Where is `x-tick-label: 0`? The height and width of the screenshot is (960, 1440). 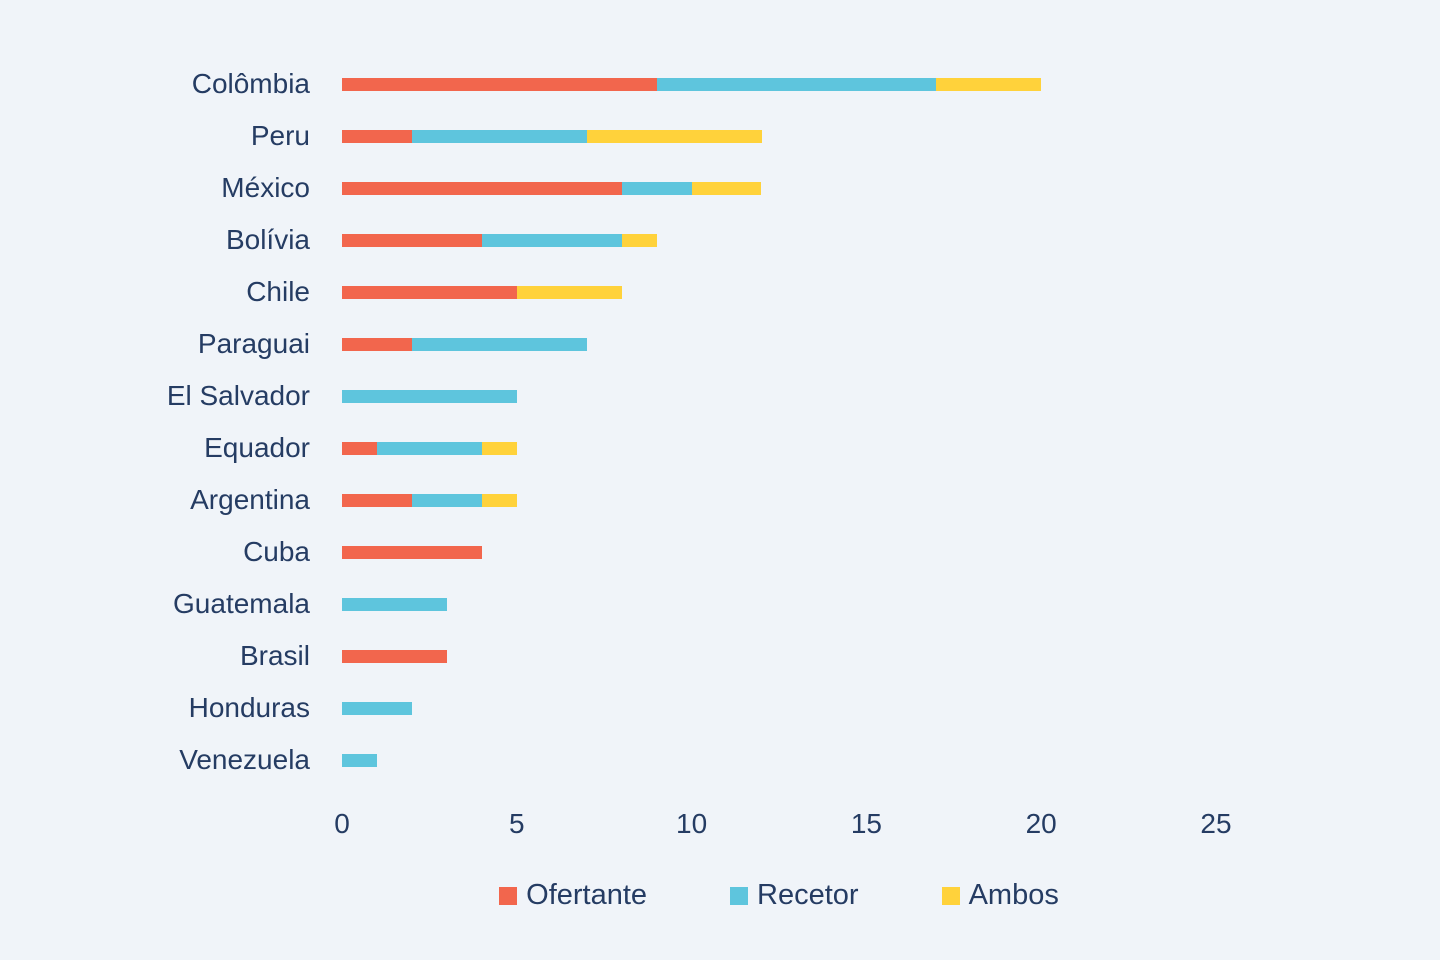 x-tick-label: 0 is located at coordinates (342, 823).